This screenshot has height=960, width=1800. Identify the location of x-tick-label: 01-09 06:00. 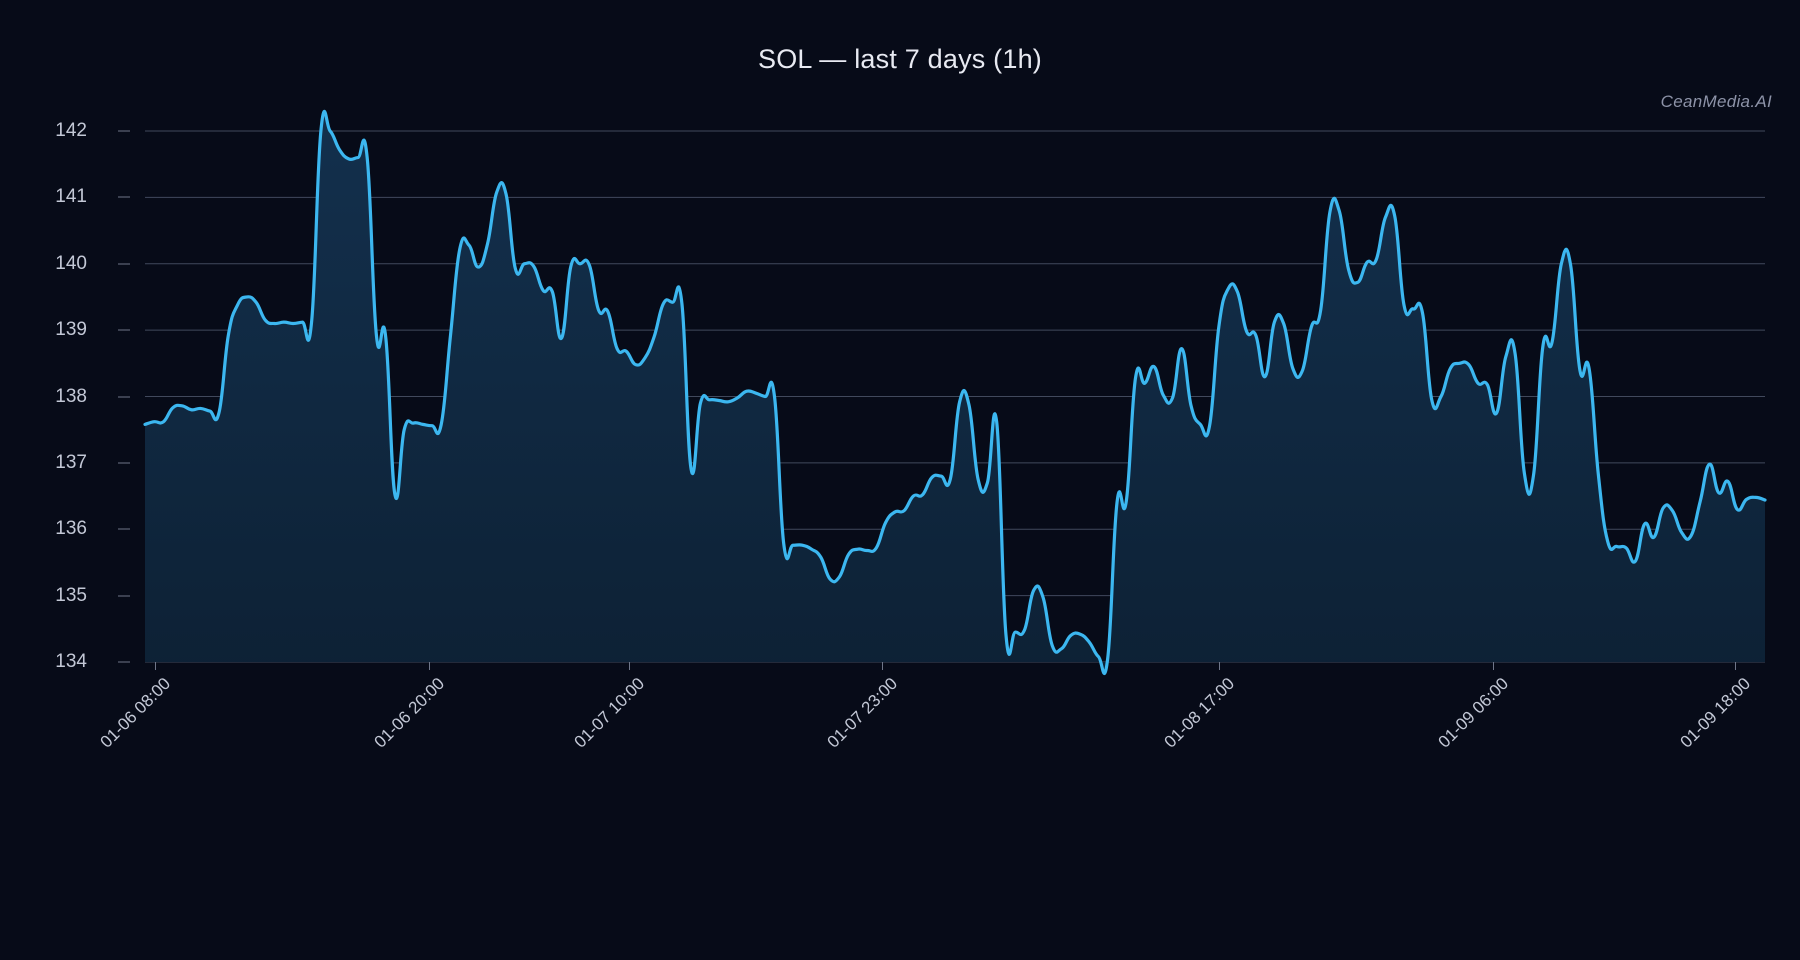
(1473, 713).